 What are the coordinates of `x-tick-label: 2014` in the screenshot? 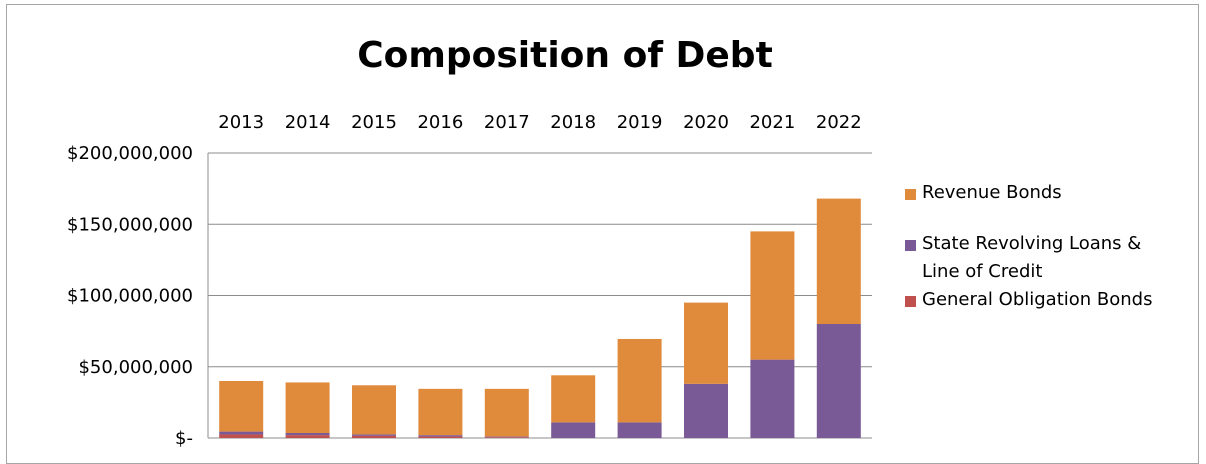 It's located at (308, 122).